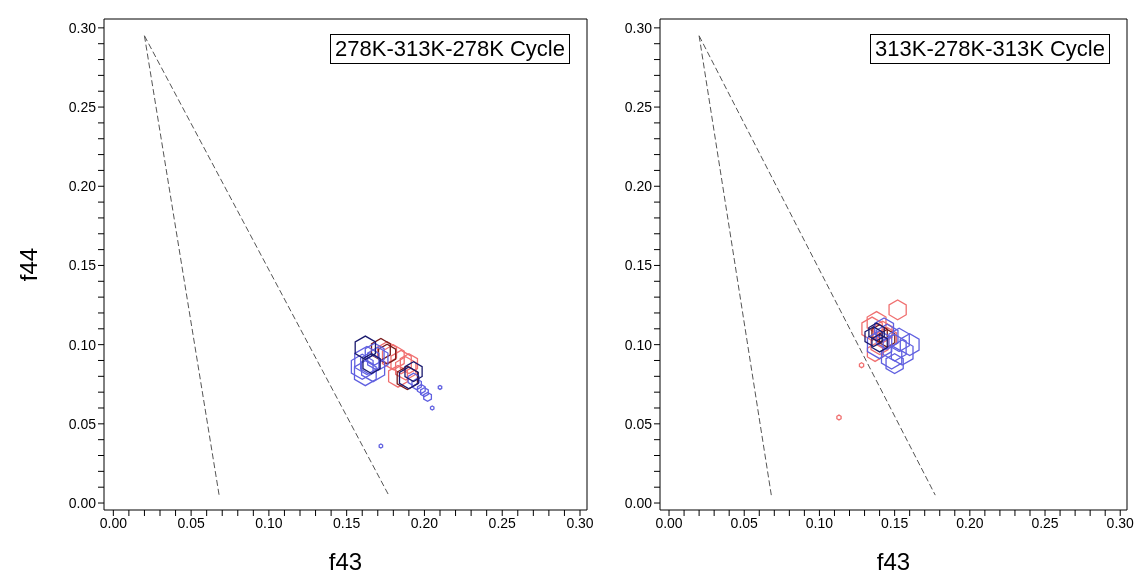 Image resolution: width=1136 pixels, height=580 pixels. Describe the element at coordinates (28, 264) in the screenshot. I see `y-axis-title: f44` at that location.